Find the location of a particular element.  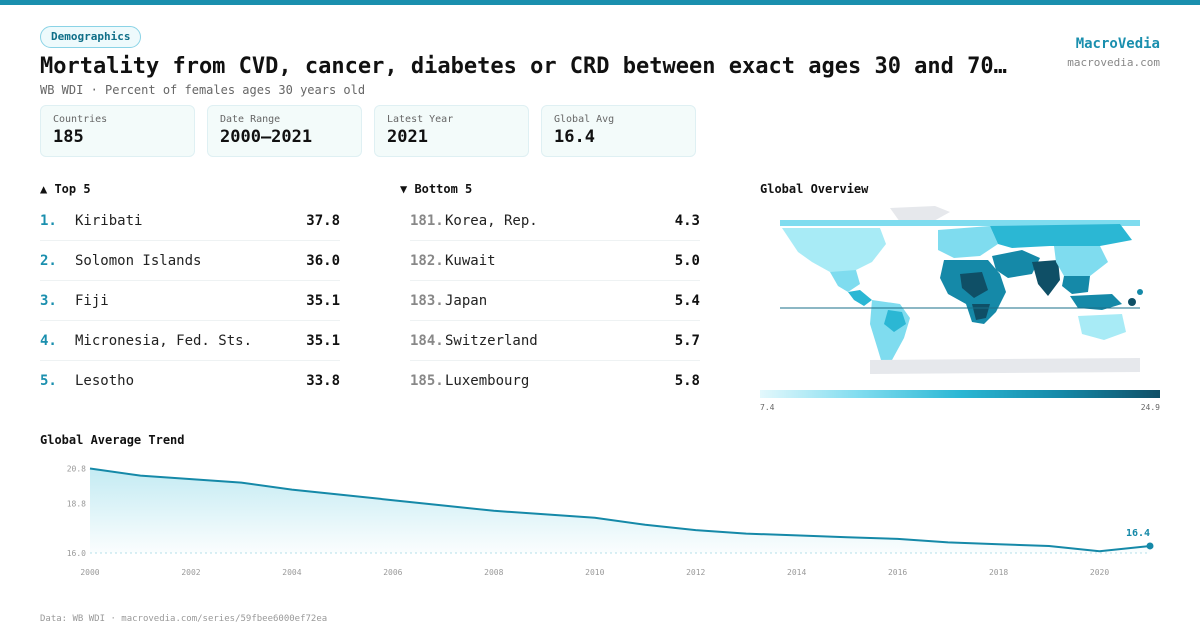

country-name: Japan is located at coordinates (466, 300).